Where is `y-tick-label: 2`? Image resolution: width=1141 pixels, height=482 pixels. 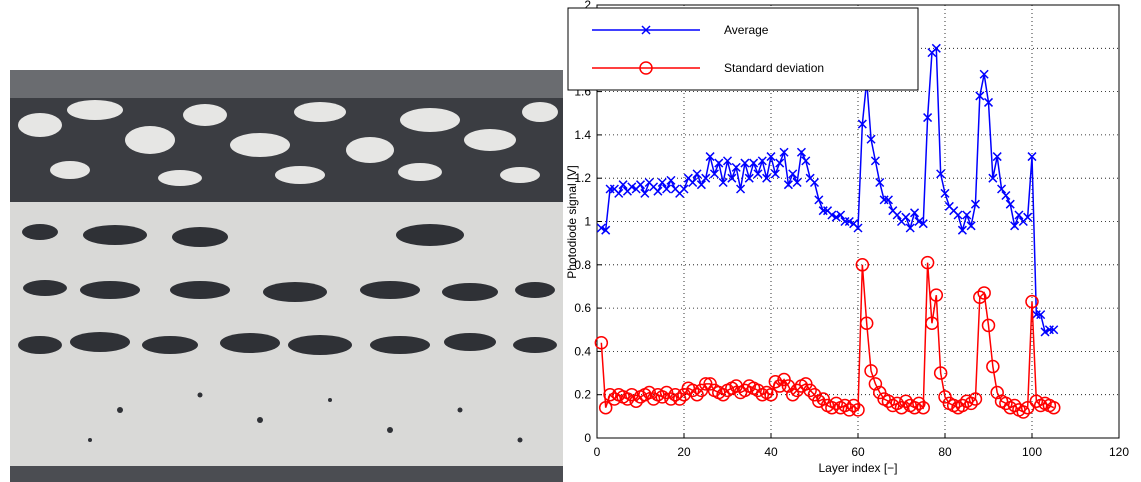 y-tick-label: 2 is located at coordinates (587, 6).